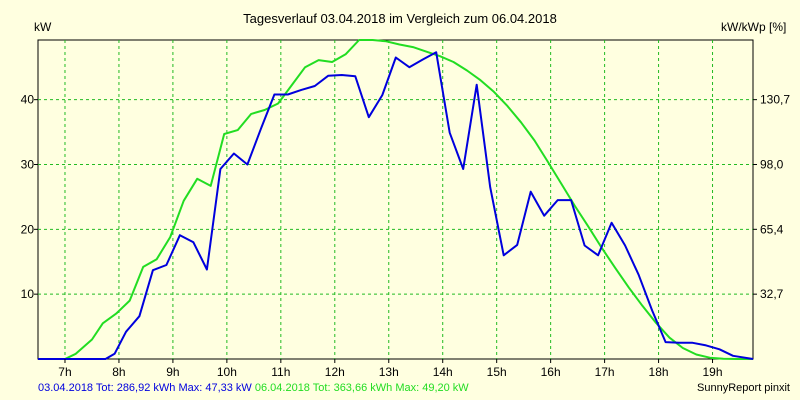  What do you see at coordinates (145, 388) in the screenshot?
I see `legend-series1: 03.04.2018 Tot: 286,92 kWh Max: 47,33 kW` at bounding box center [145, 388].